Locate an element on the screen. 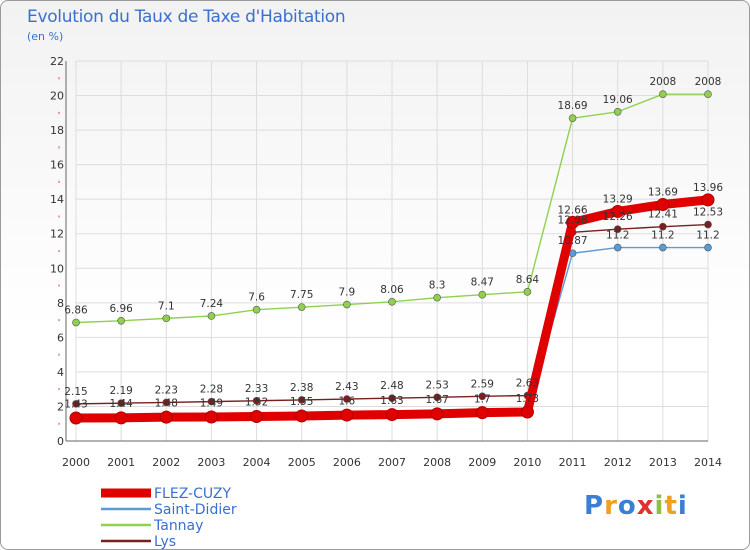 The height and width of the screenshot is (550, 750). x-tick-label: 2012 is located at coordinates (618, 462).